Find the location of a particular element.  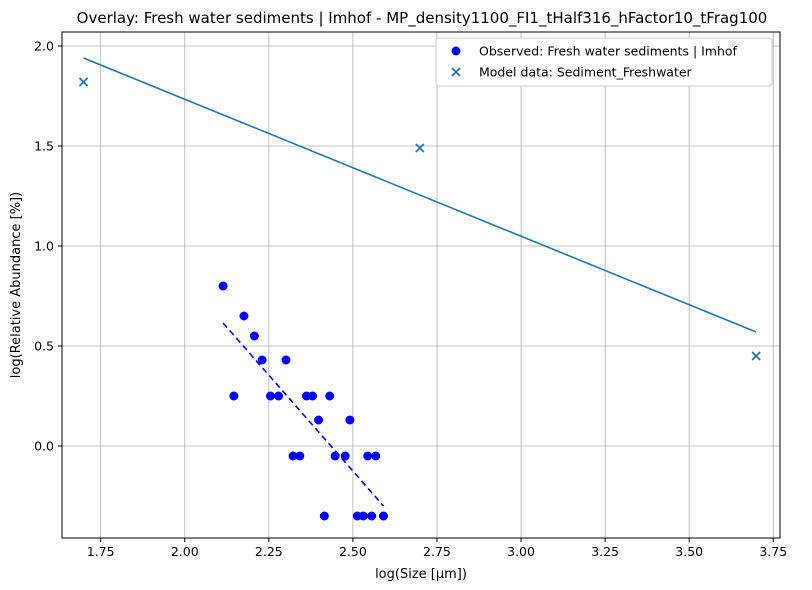

y-tick-label: 0.0 is located at coordinates (44, 446).